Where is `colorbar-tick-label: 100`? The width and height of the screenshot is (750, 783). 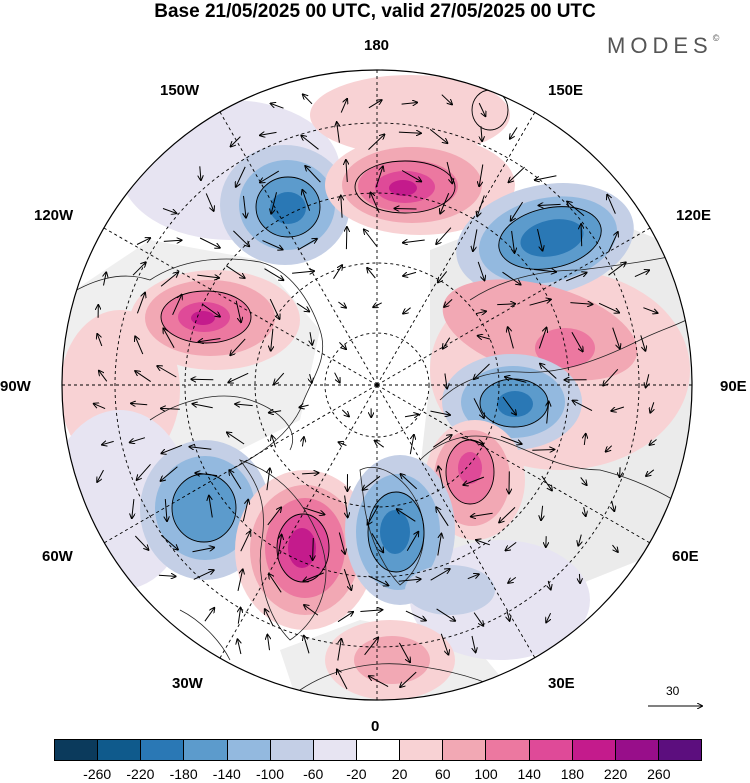 colorbar-tick-label: 100 is located at coordinates (486, 774).